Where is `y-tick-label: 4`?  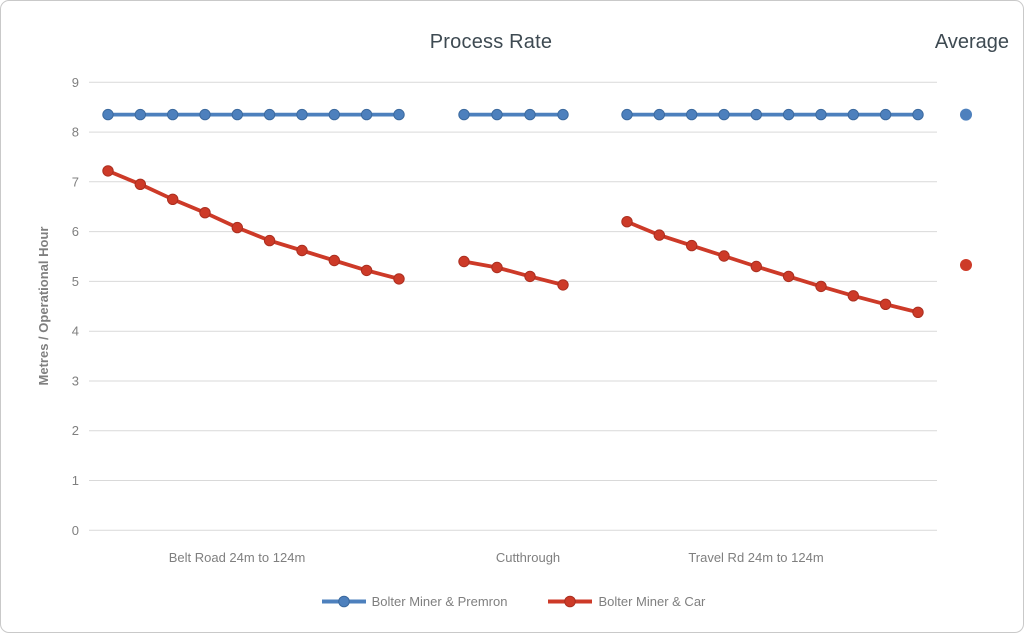
y-tick-label: 4 is located at coordinates (75, 331).